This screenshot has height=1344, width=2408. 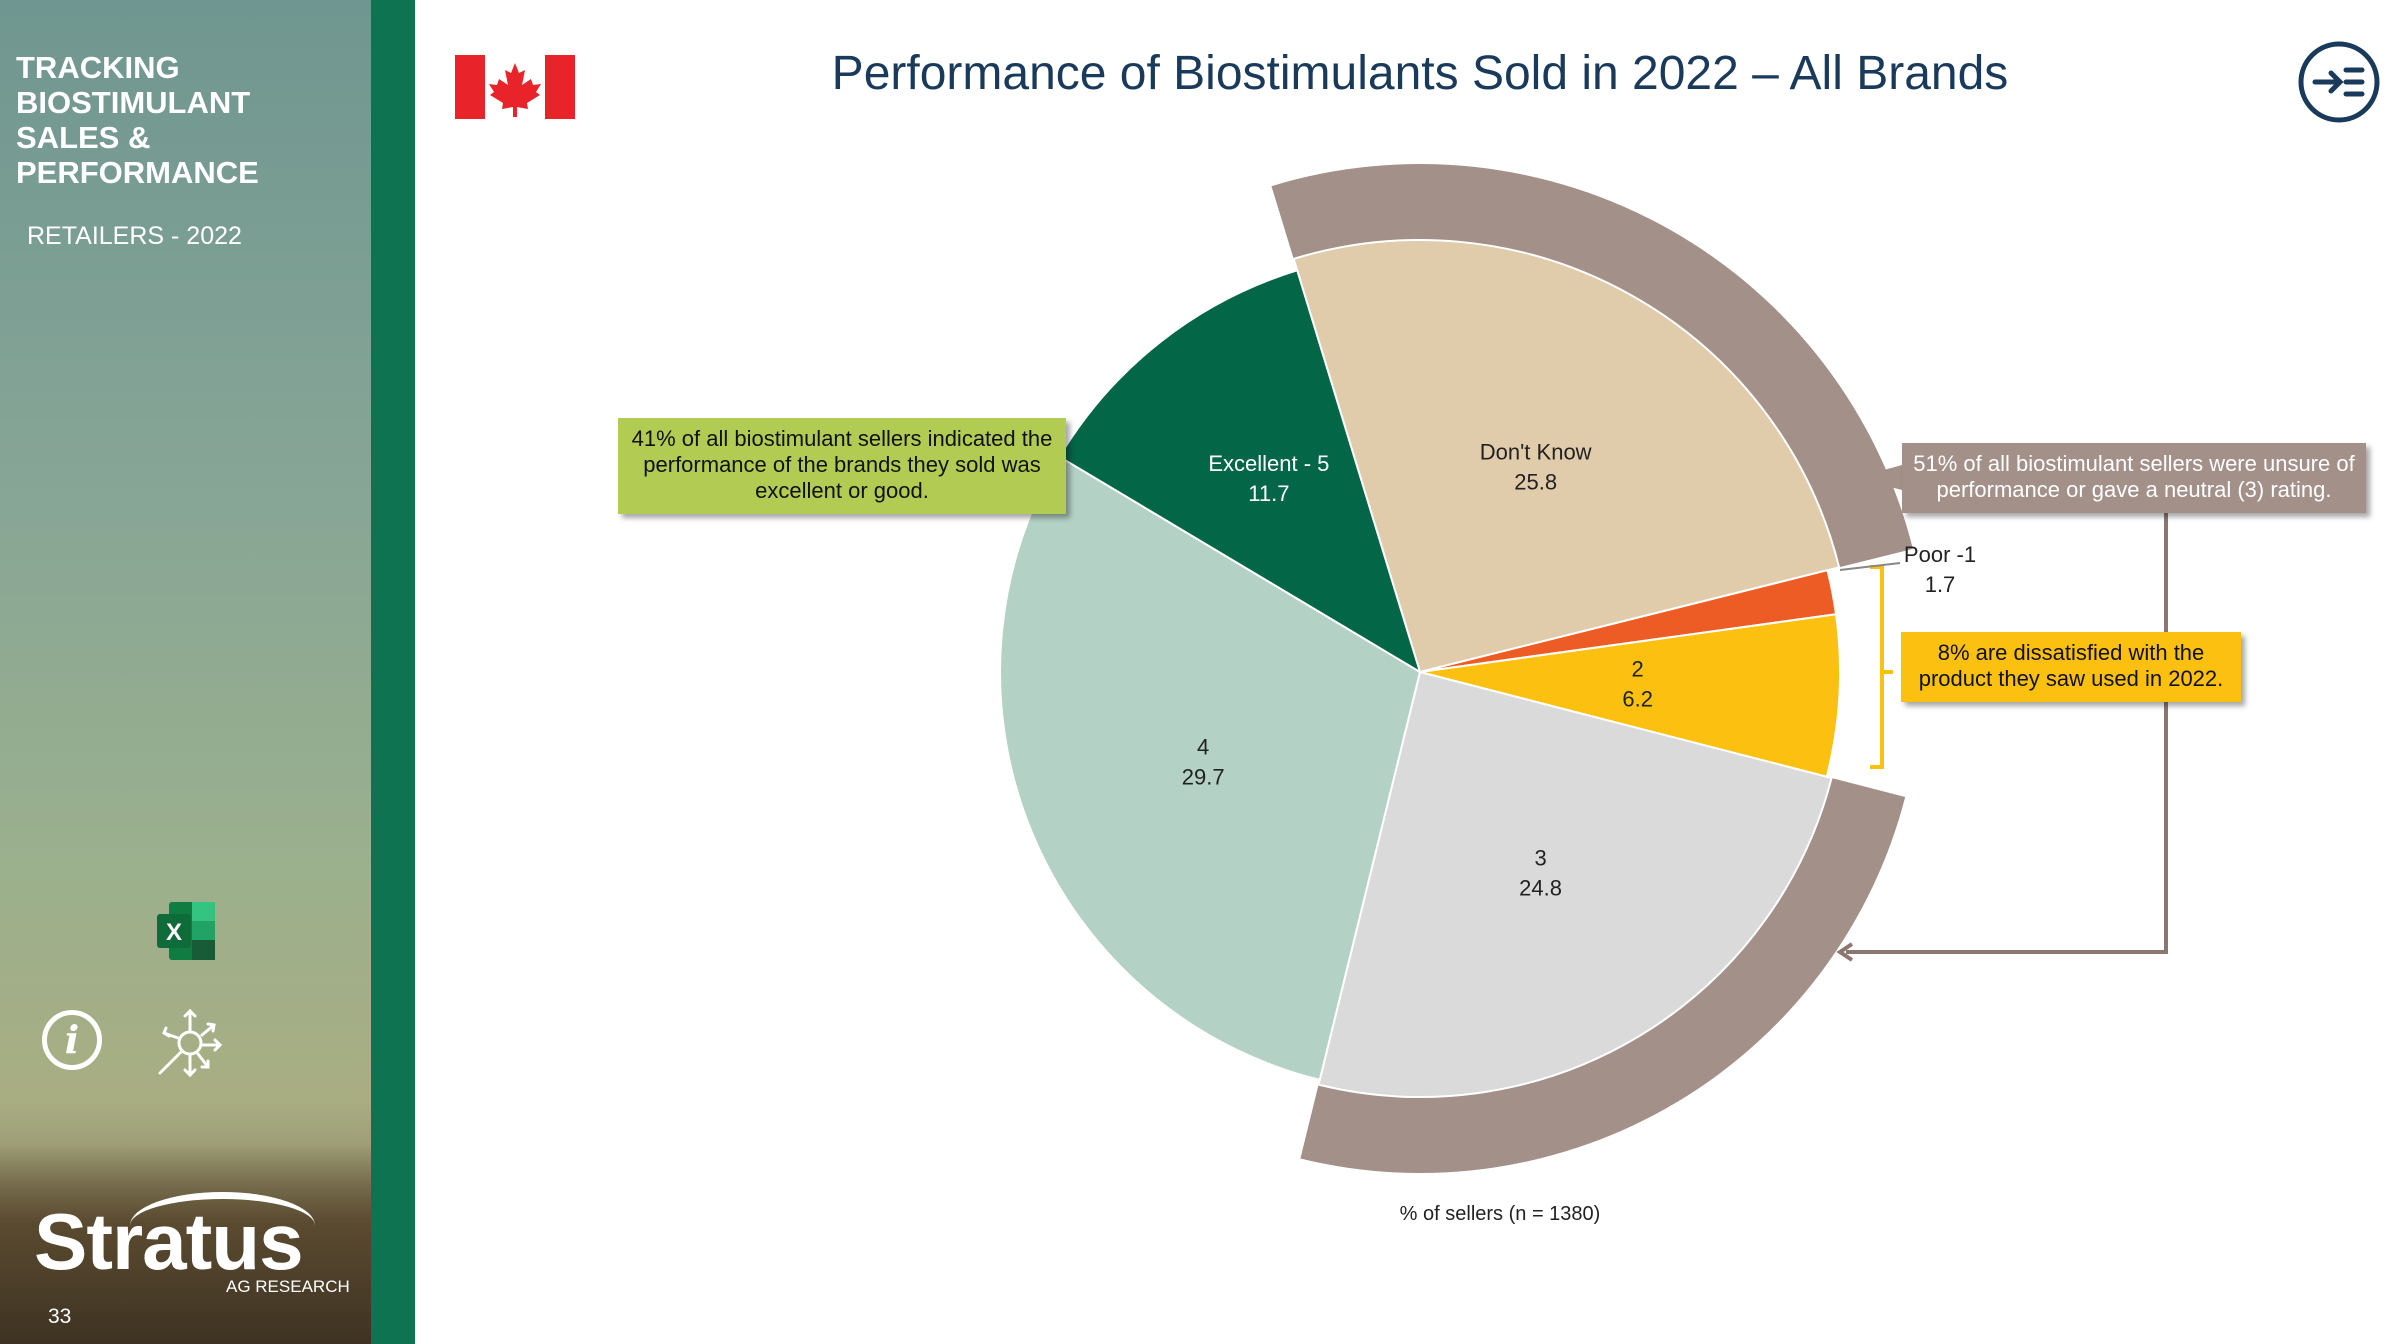 I want to click on analyze-icon, so click(x=187, y=1042).